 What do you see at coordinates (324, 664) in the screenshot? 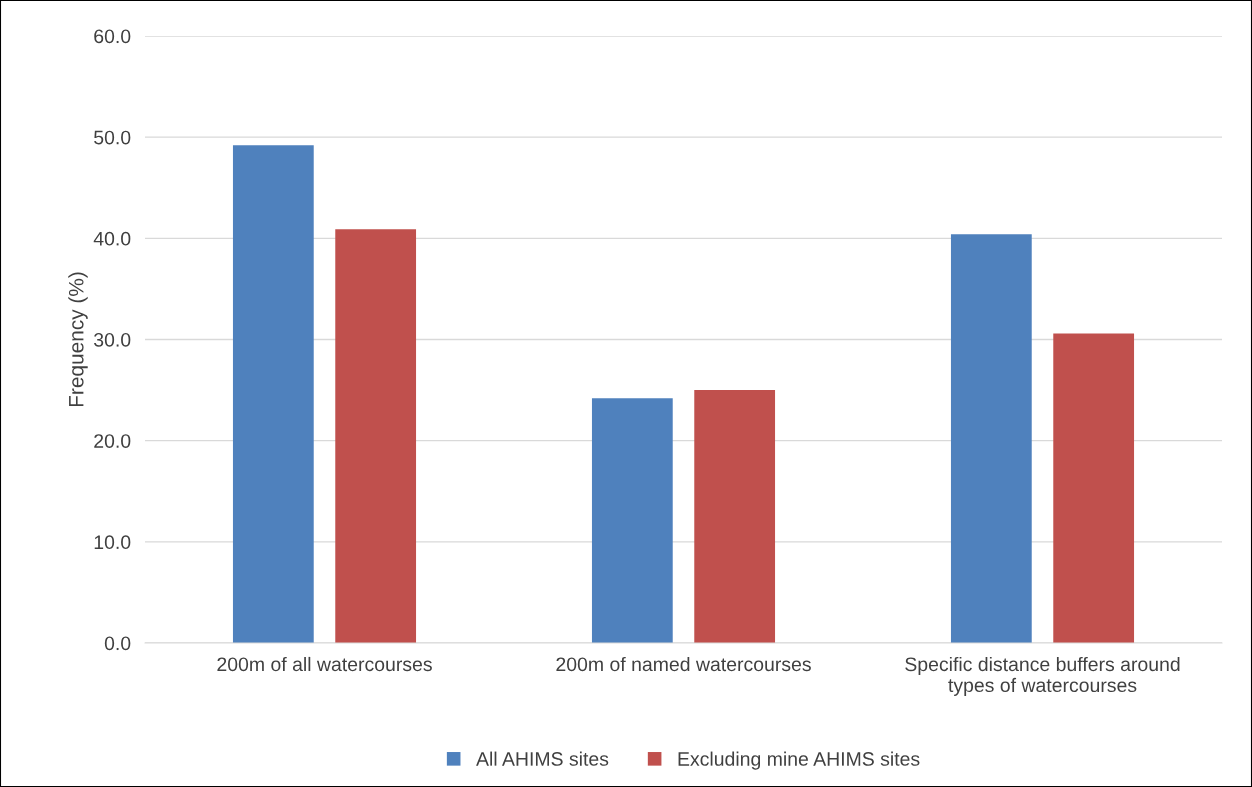
I see `x-tick-label: 200m of all watercourses` at bounding box center [324, 664].